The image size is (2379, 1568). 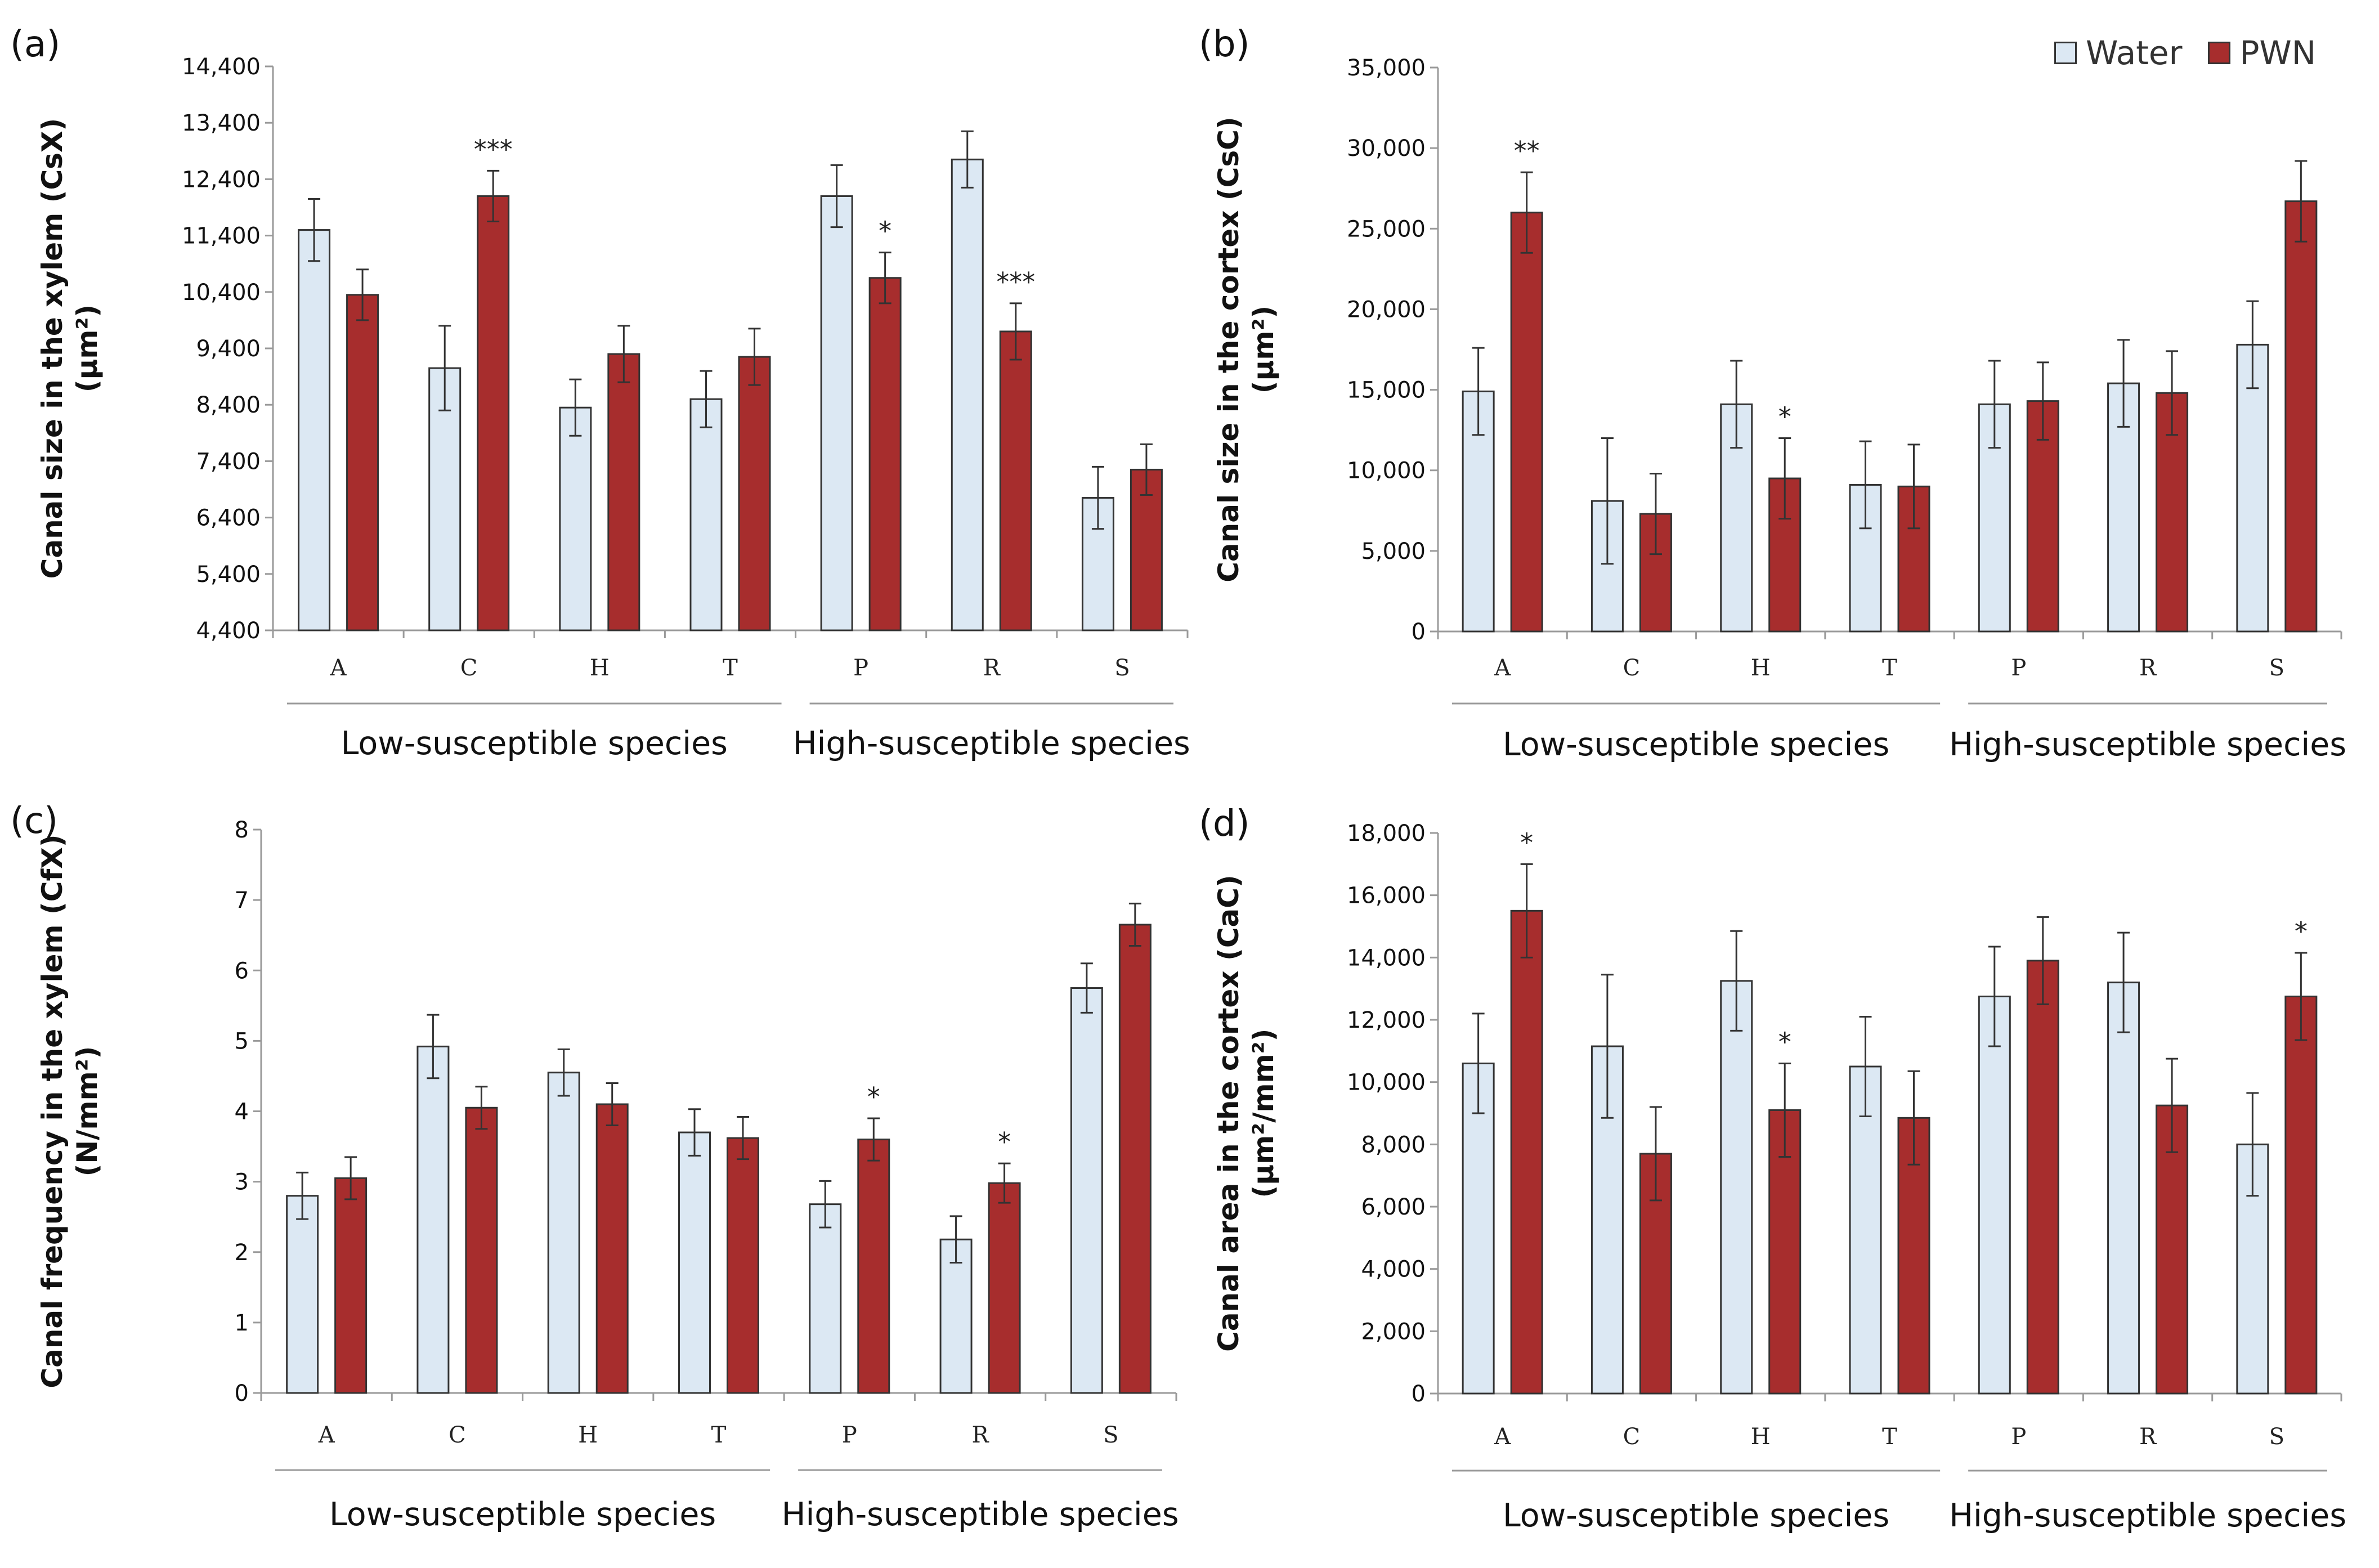 What do you see at coordinates (2198, 53) in the screenshot?
I see `legend: Water PWN` at bounding box center [2198, 53].